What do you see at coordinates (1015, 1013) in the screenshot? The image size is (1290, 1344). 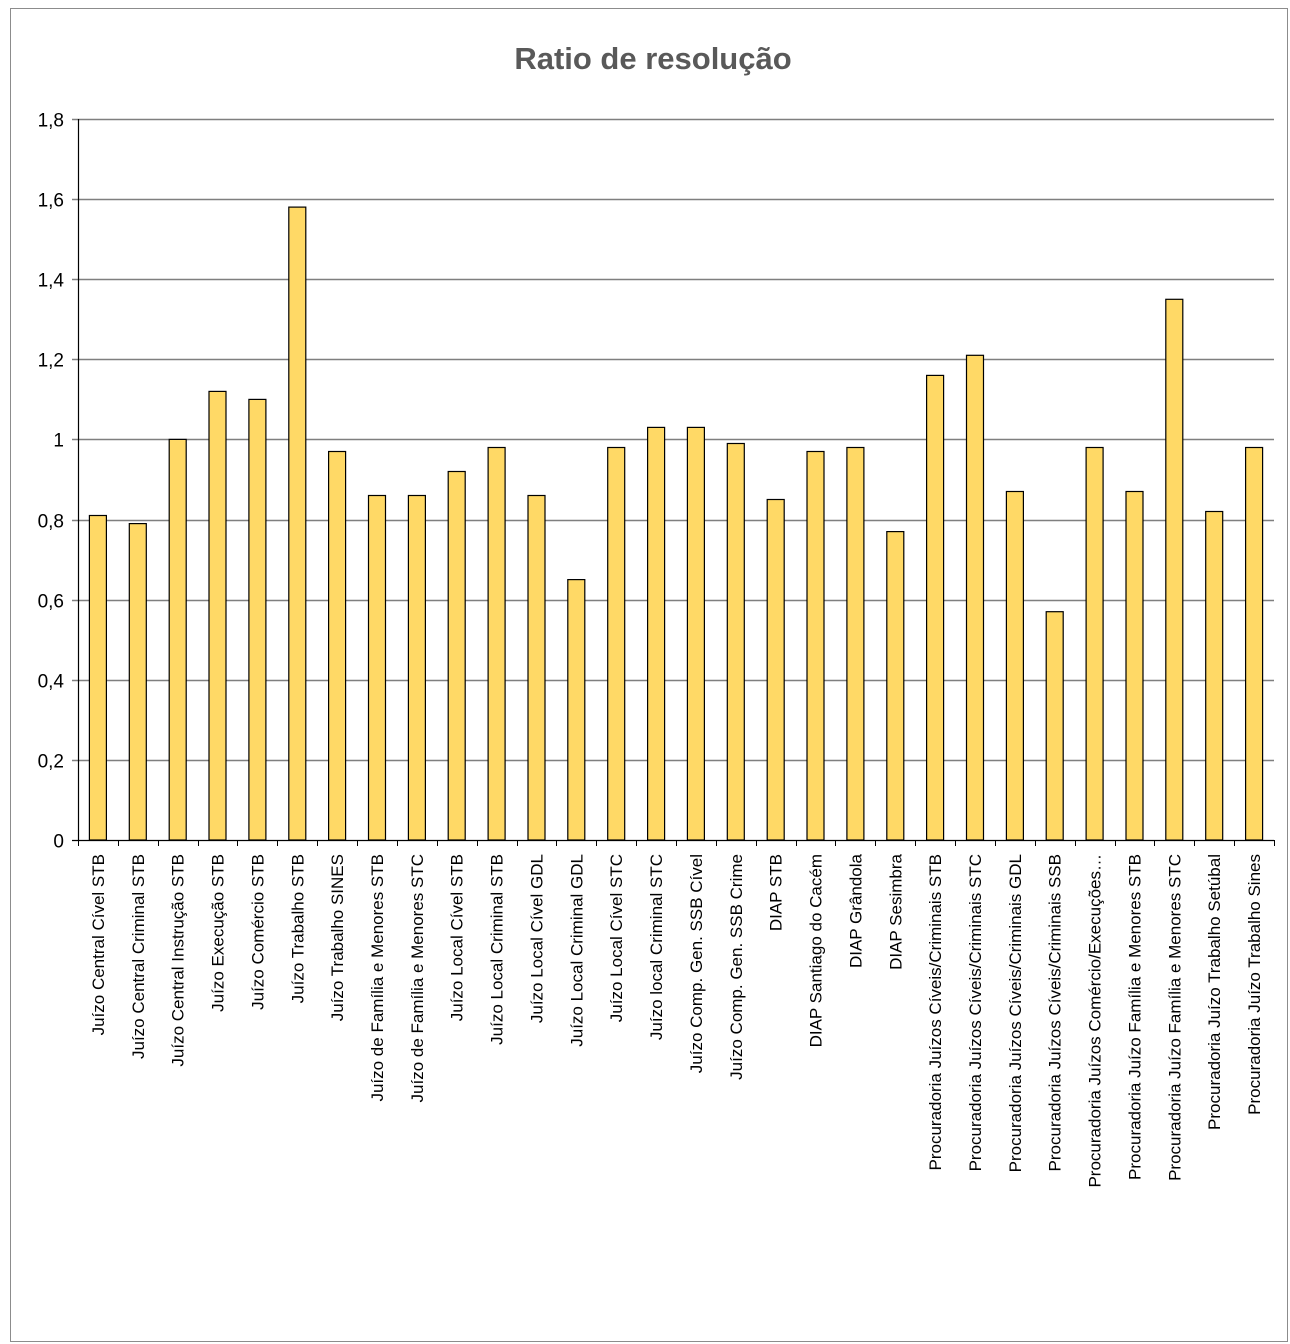 I see `x-tick-label: Procuradoria Juízos Cíveis/Criminais GDL` at bounding box center [1015, 1013].